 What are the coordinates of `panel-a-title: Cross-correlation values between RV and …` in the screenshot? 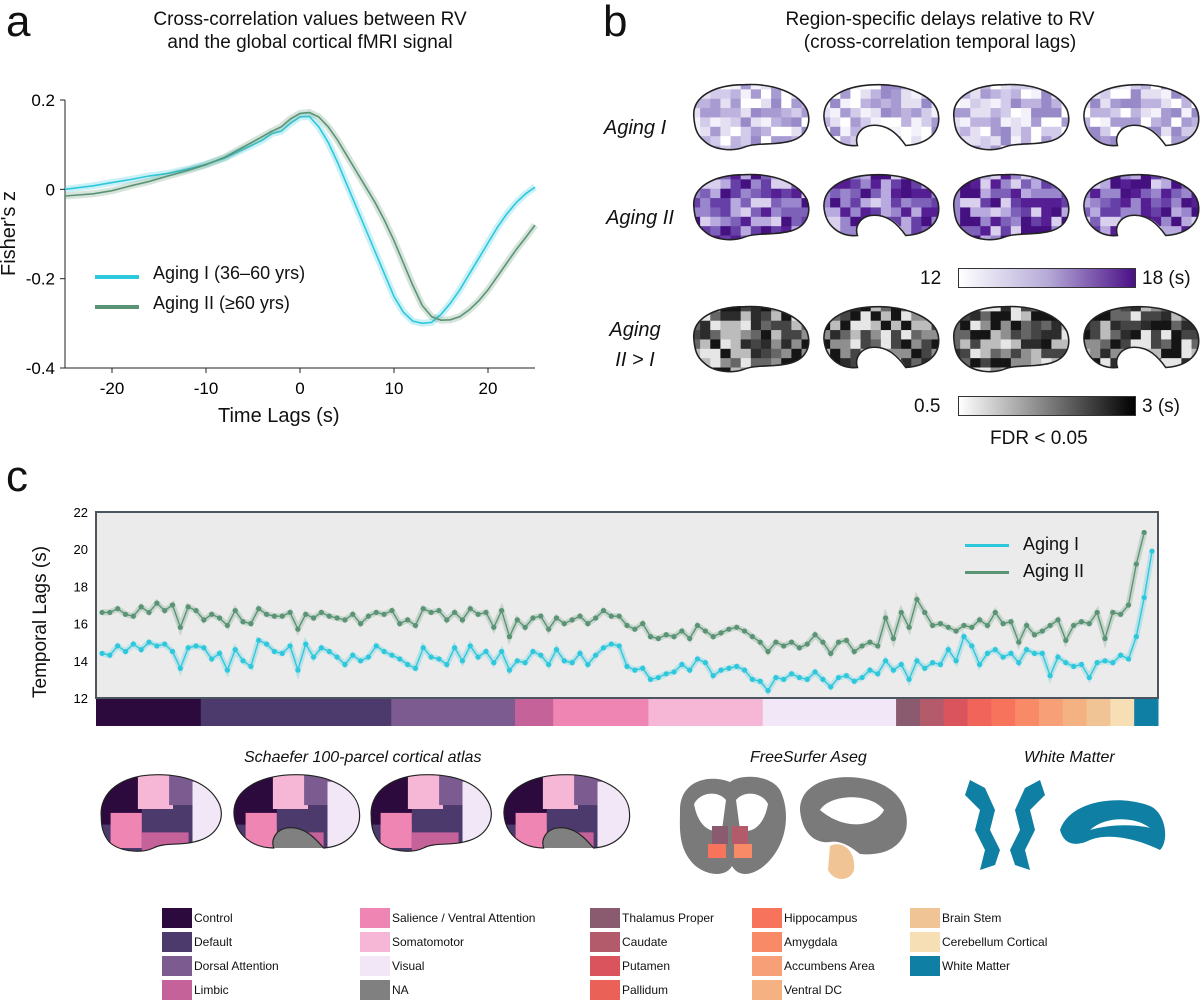 It's located at (310, 31).